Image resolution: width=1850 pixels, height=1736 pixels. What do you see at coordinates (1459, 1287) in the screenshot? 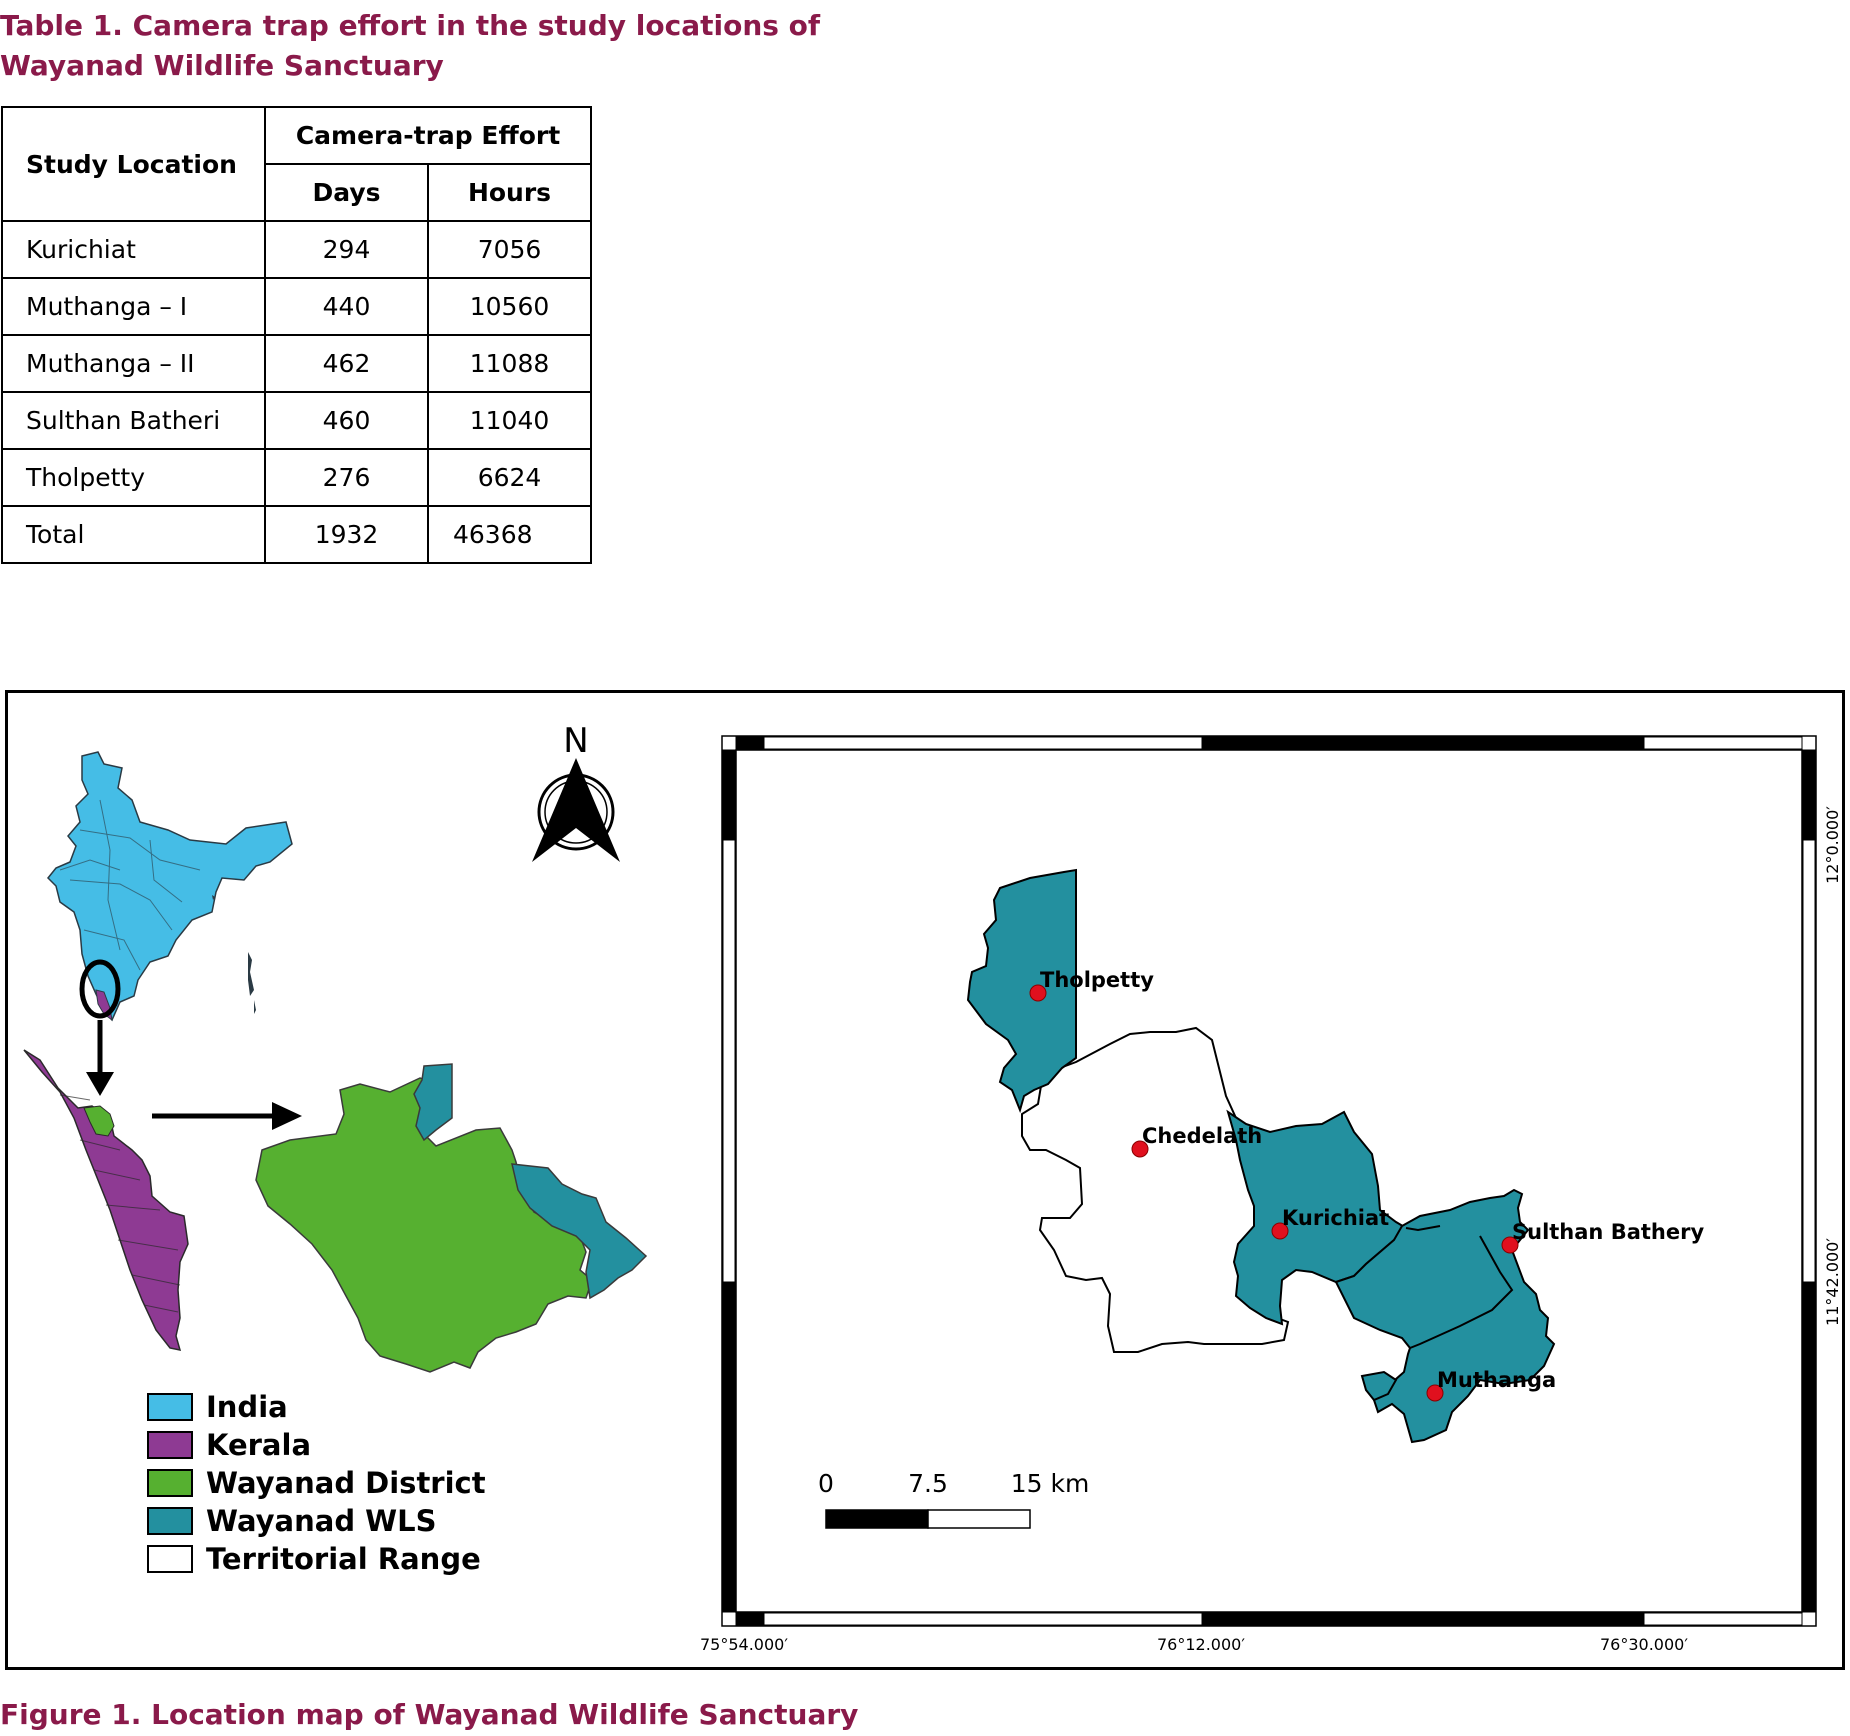
I see `range-divider-line` at bounding box center [1459, 1287].